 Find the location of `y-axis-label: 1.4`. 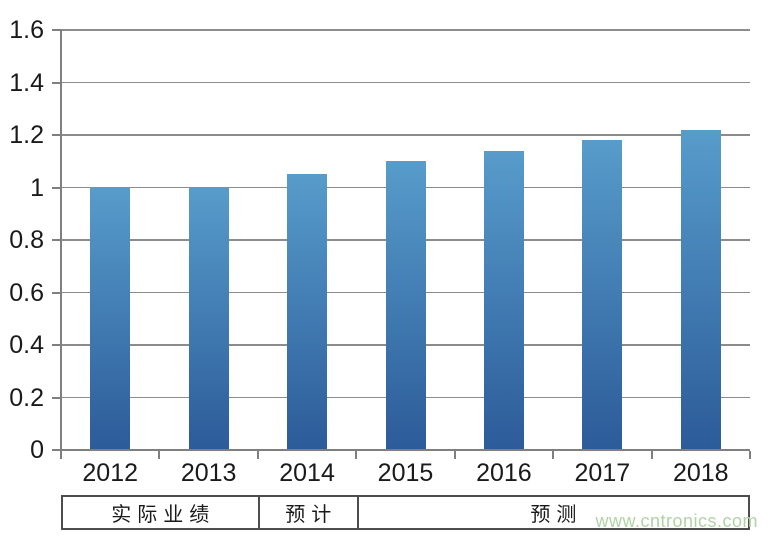

y-axis-label: 1.4 is located at coordinates (26, 82).